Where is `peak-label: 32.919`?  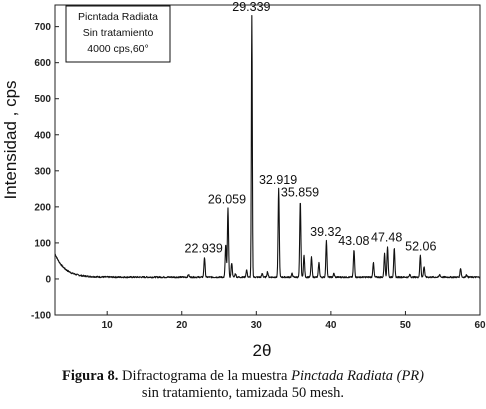
peak-label: 32.919 is located at coordinates (278, 180).